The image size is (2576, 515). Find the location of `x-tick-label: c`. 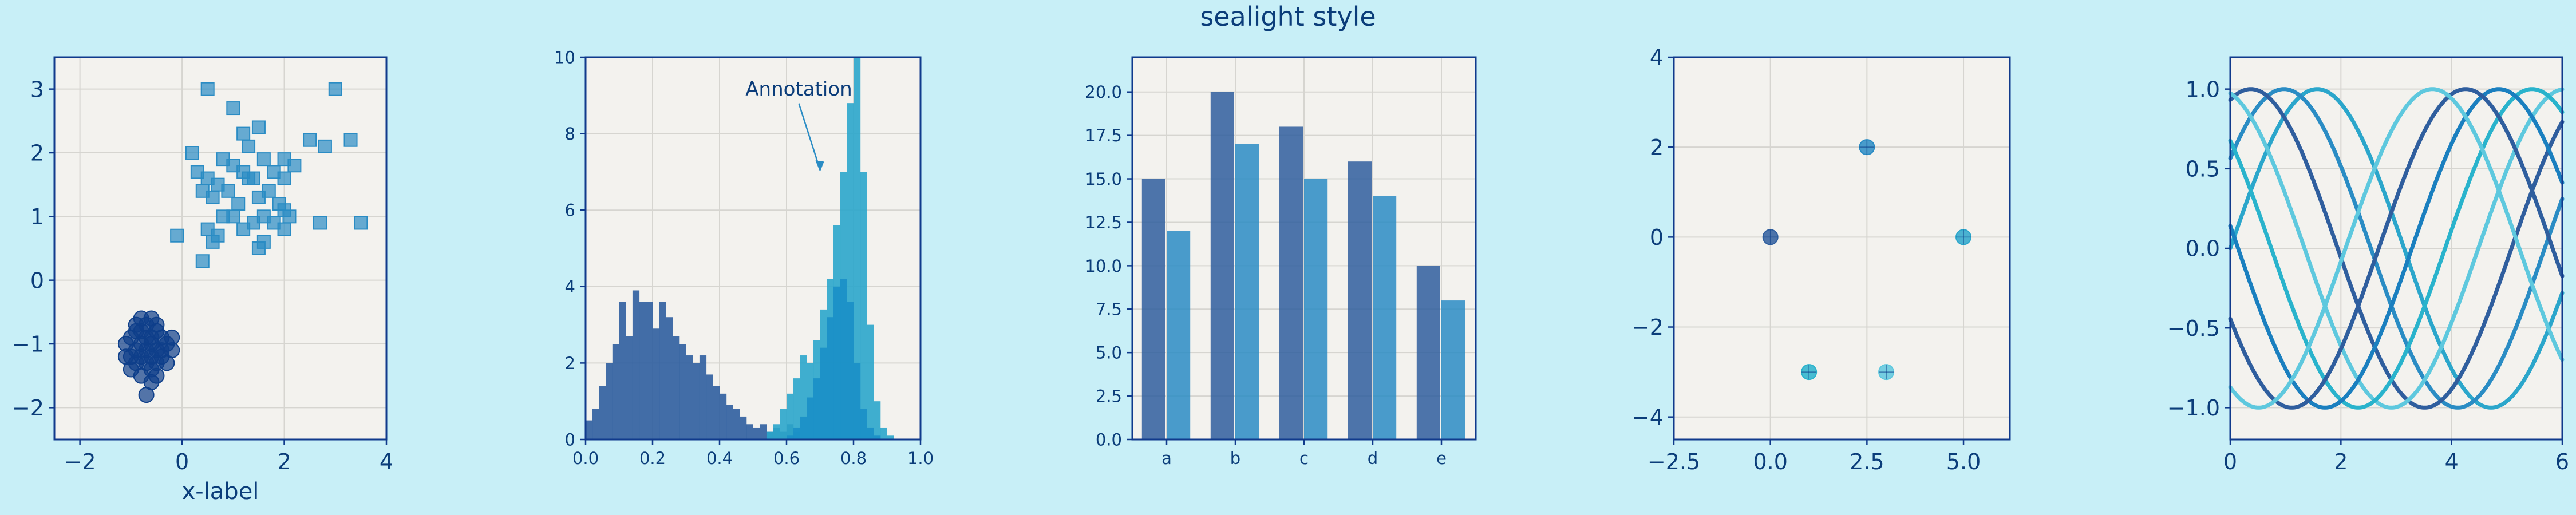

x-tick-label: c is located at coordinates (1304, 458).